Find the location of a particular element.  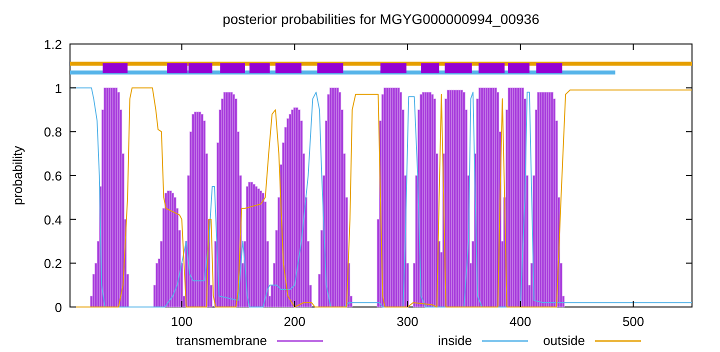

x-tick-label: 400 is located at coordinates (521, 321).